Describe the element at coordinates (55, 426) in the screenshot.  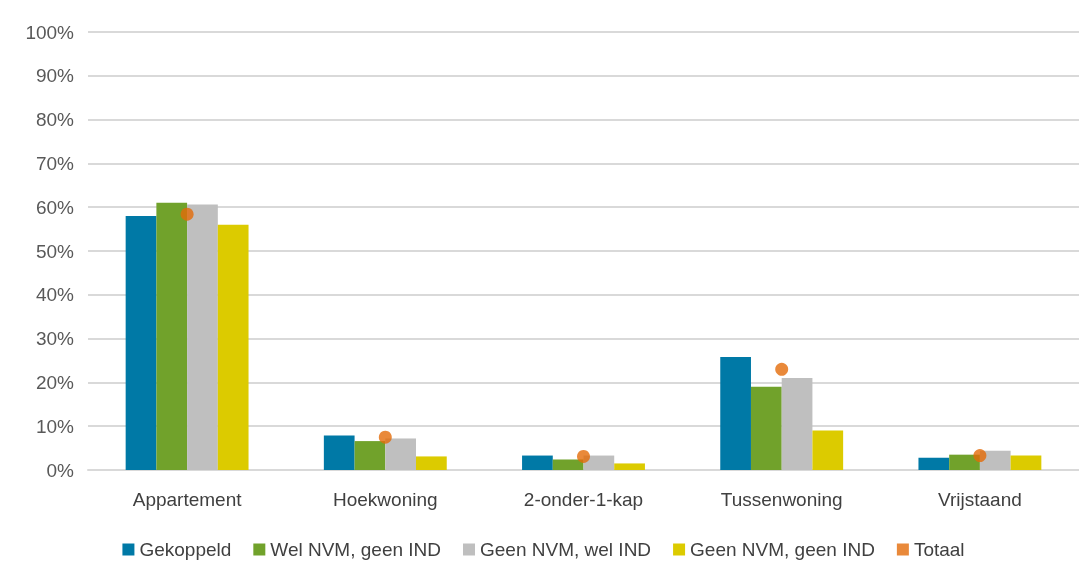
I see `y-tick-label: 10%` at that location.